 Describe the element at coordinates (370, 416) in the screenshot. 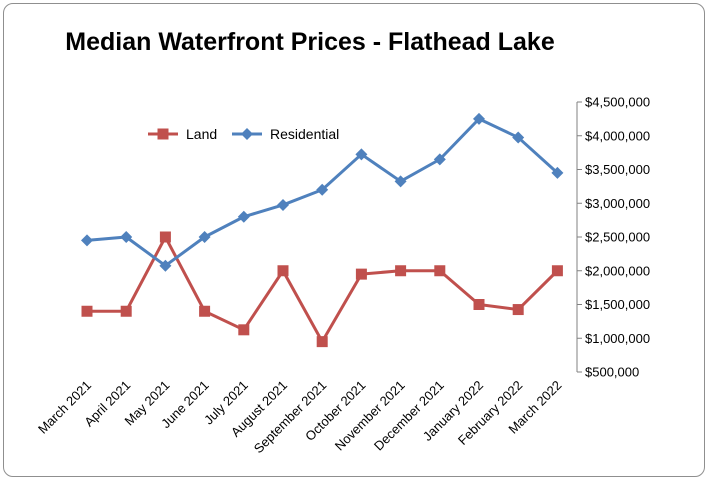

I see `x-tick-label: November 2021` at that location.